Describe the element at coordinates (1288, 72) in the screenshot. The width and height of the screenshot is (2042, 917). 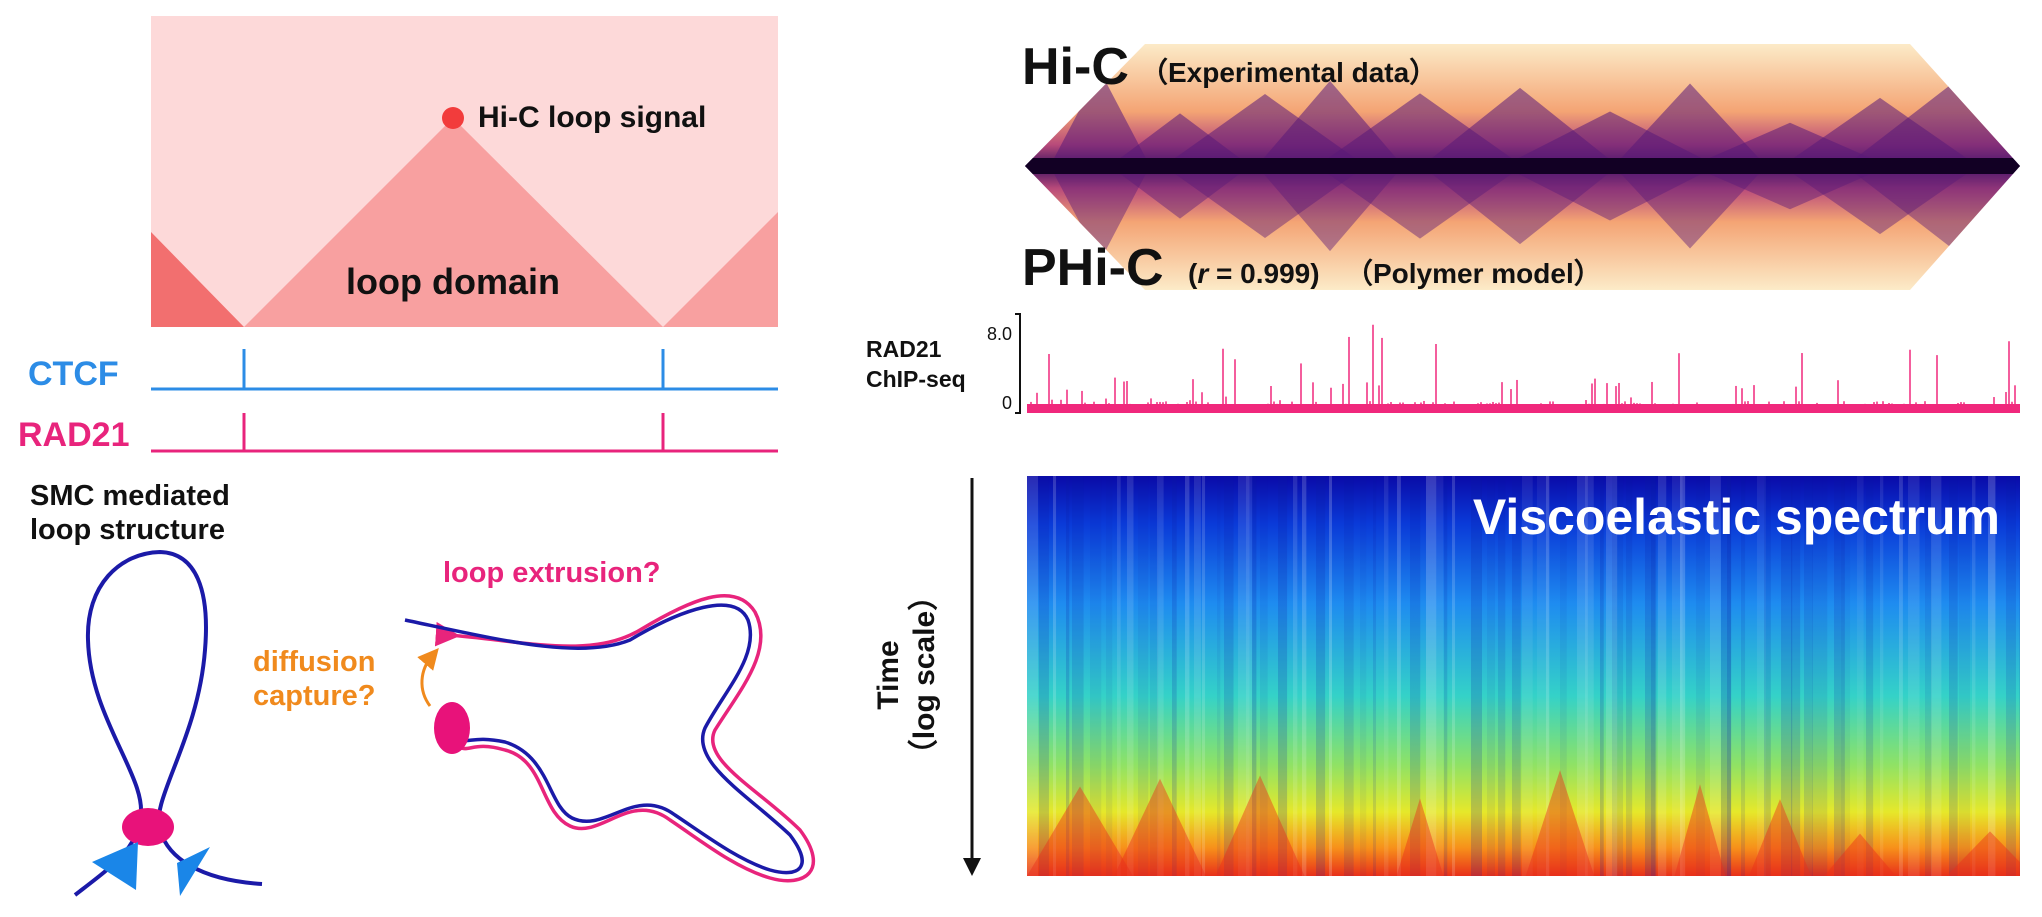
I see `hic-subtitle: （Experimental data）` at that location.